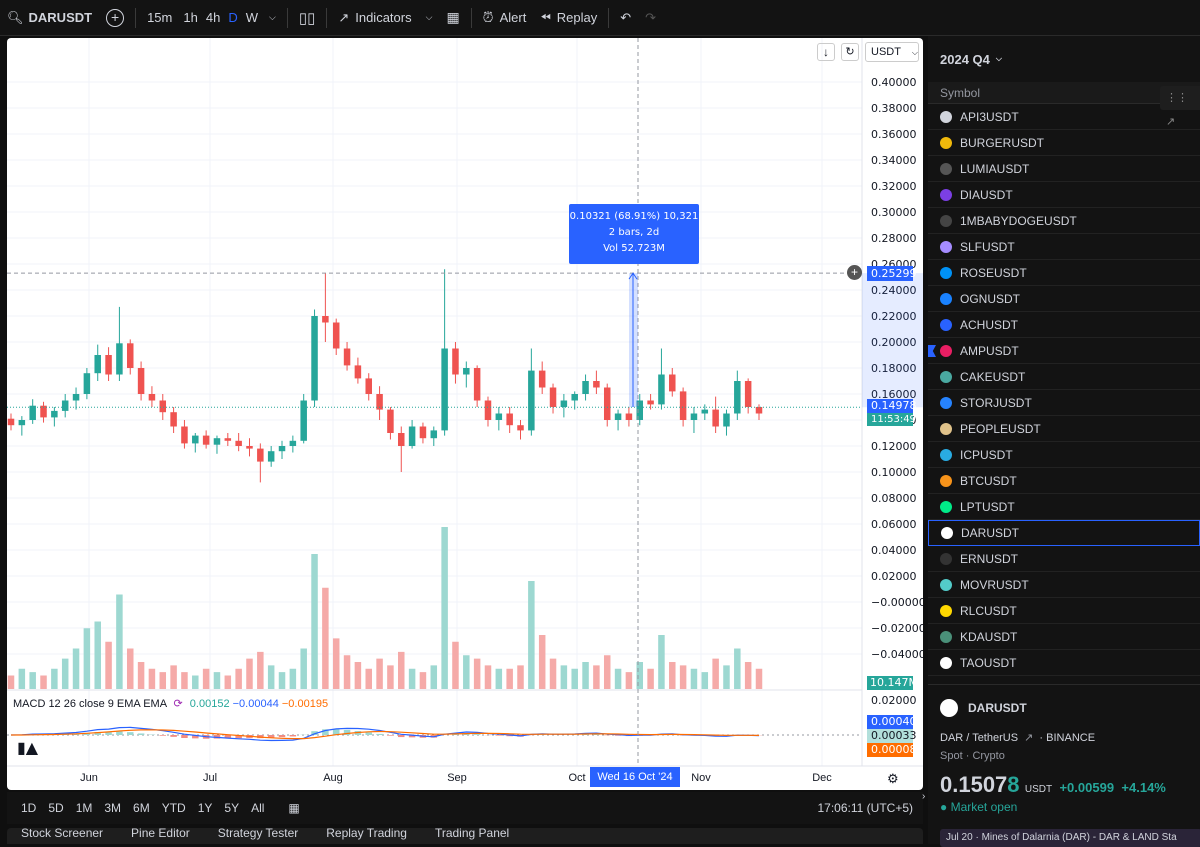  What do you see at coordinates (1064, 273) in the screenshot?
I see `watchlist-item-roseusdt: ROSEUSDT` at bounding box center [1064, 273].